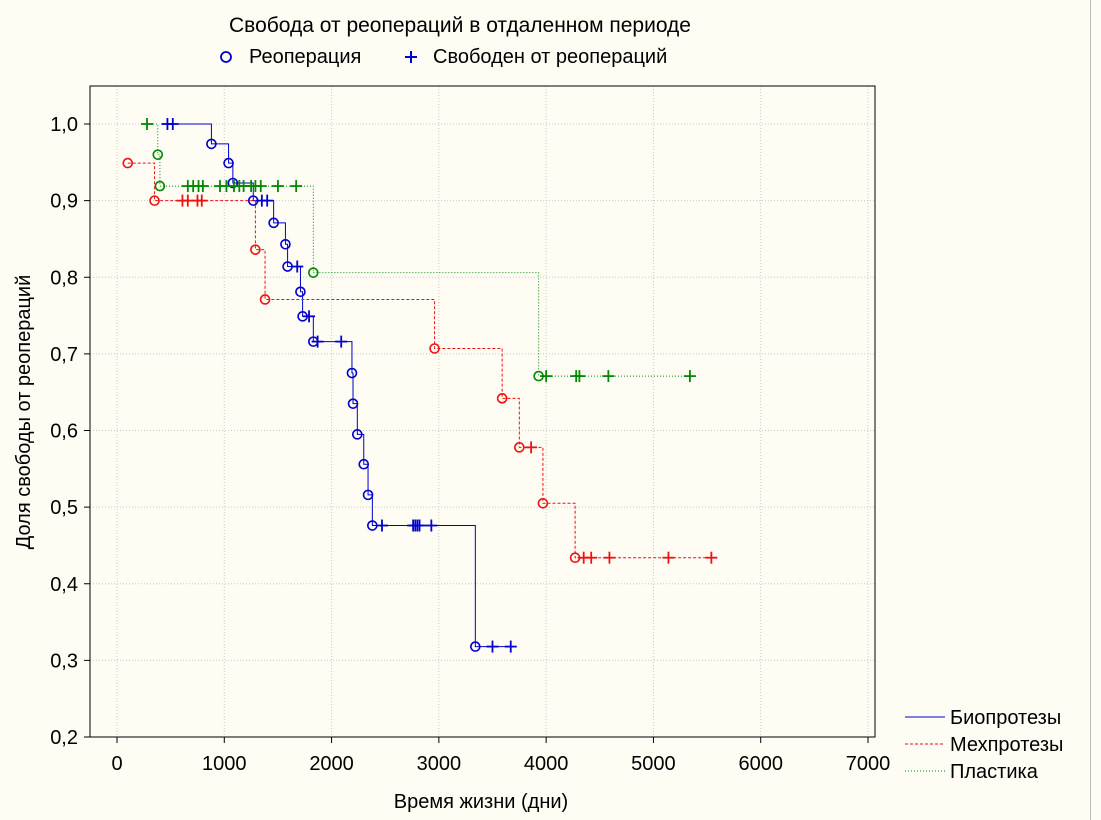  What do you see at coordinates (64, 278) in the screenshot?
I see `y-tick-label: 0,8` at bounding box center [64, 278].